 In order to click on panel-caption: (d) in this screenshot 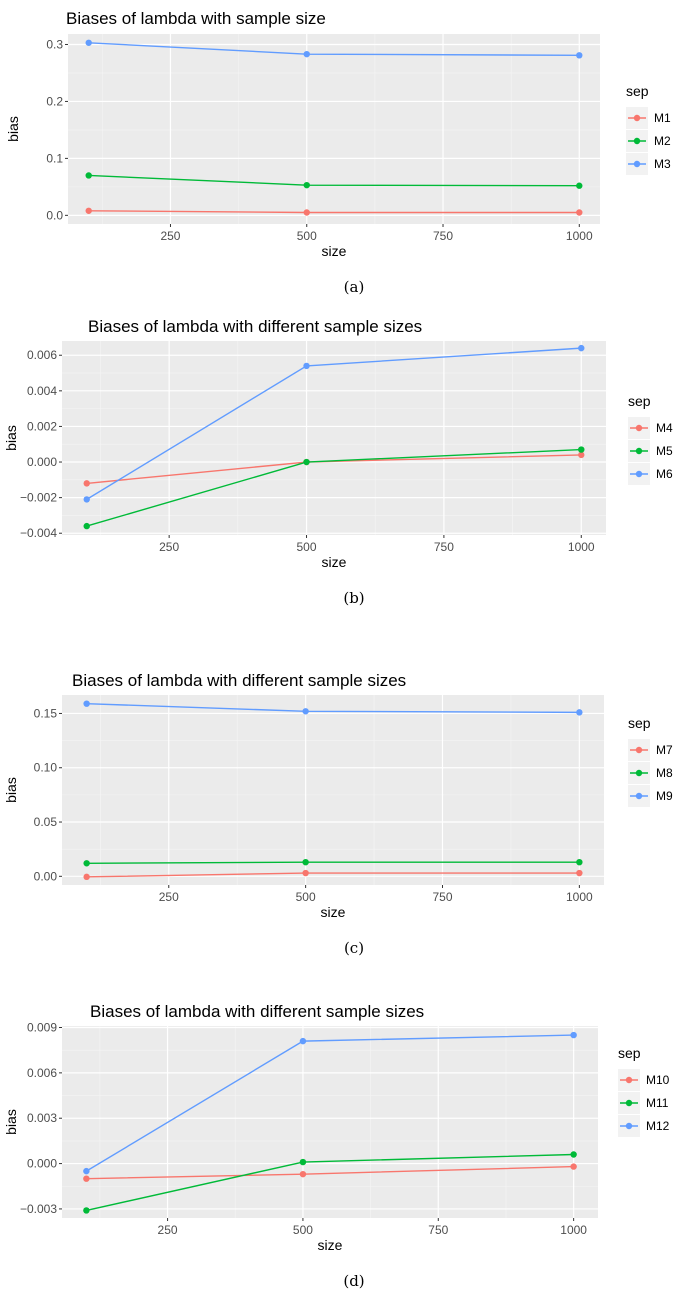, I will do `click(353, 1281)`.